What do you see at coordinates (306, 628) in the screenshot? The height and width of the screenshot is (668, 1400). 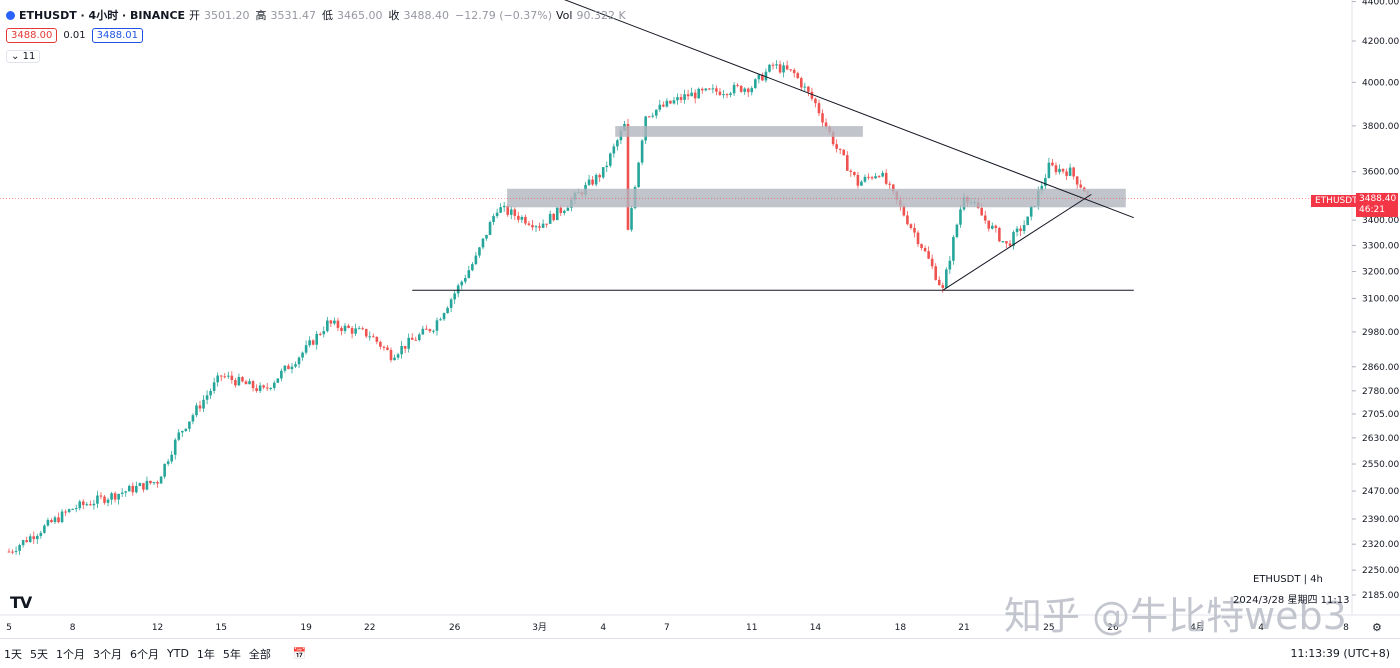 I see `time-tick-label: 19` at bounding box center [306, 628].